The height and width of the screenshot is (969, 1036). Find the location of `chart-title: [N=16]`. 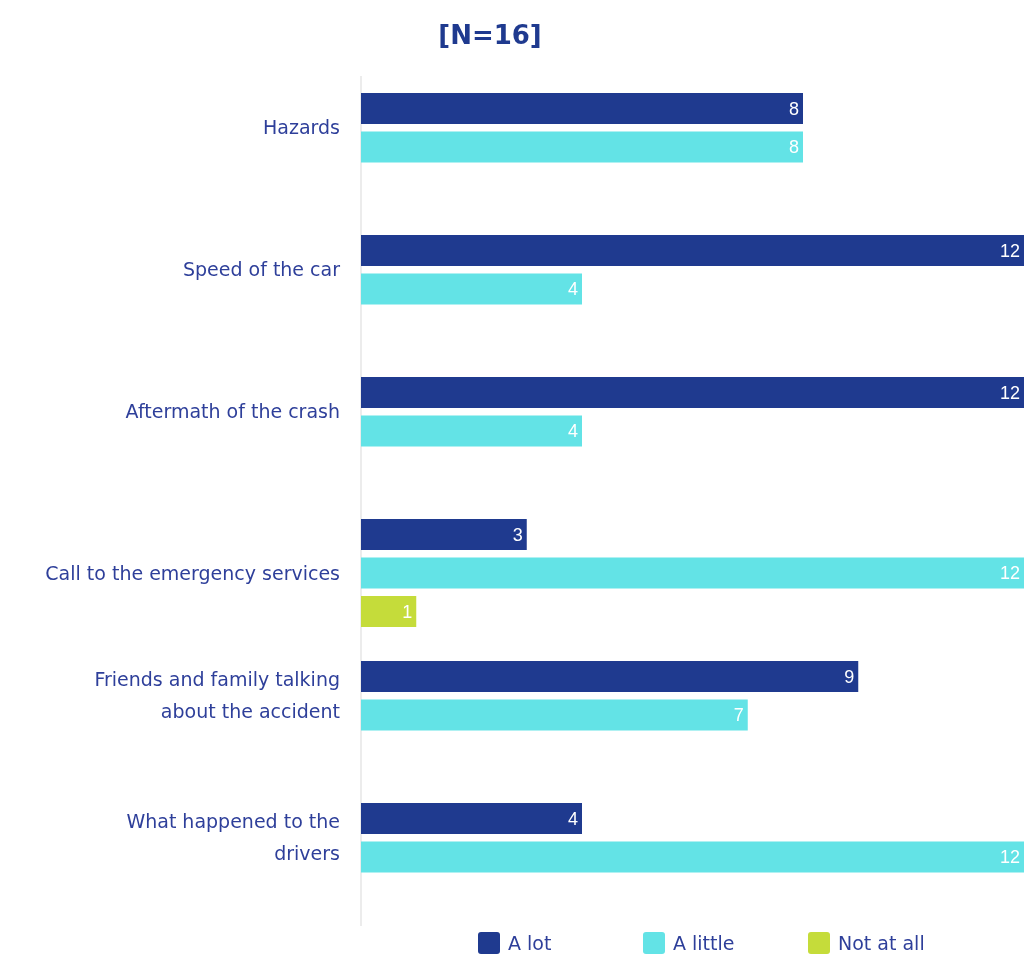

chart-title: [N=16] is located at coordinates (490, 35).